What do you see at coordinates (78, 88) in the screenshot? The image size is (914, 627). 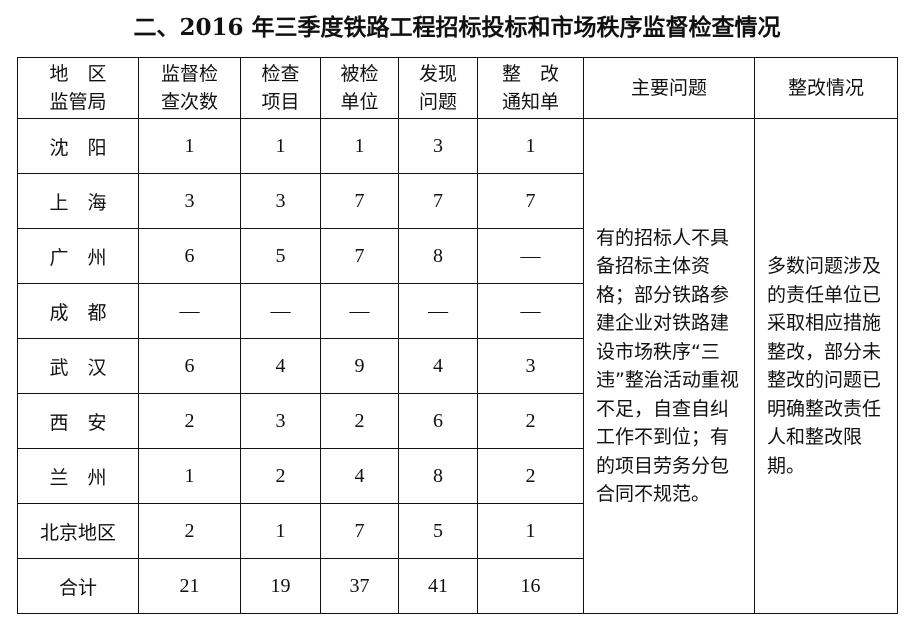 I see `header-region: 地 区 监管局` at bounding box center [78, 88].